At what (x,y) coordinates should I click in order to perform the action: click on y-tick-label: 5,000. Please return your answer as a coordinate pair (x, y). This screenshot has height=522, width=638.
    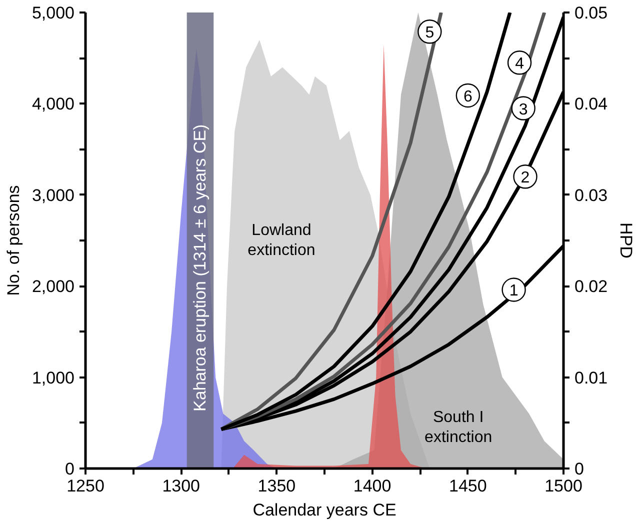
    Looking at the image, I should click on (53, 13).